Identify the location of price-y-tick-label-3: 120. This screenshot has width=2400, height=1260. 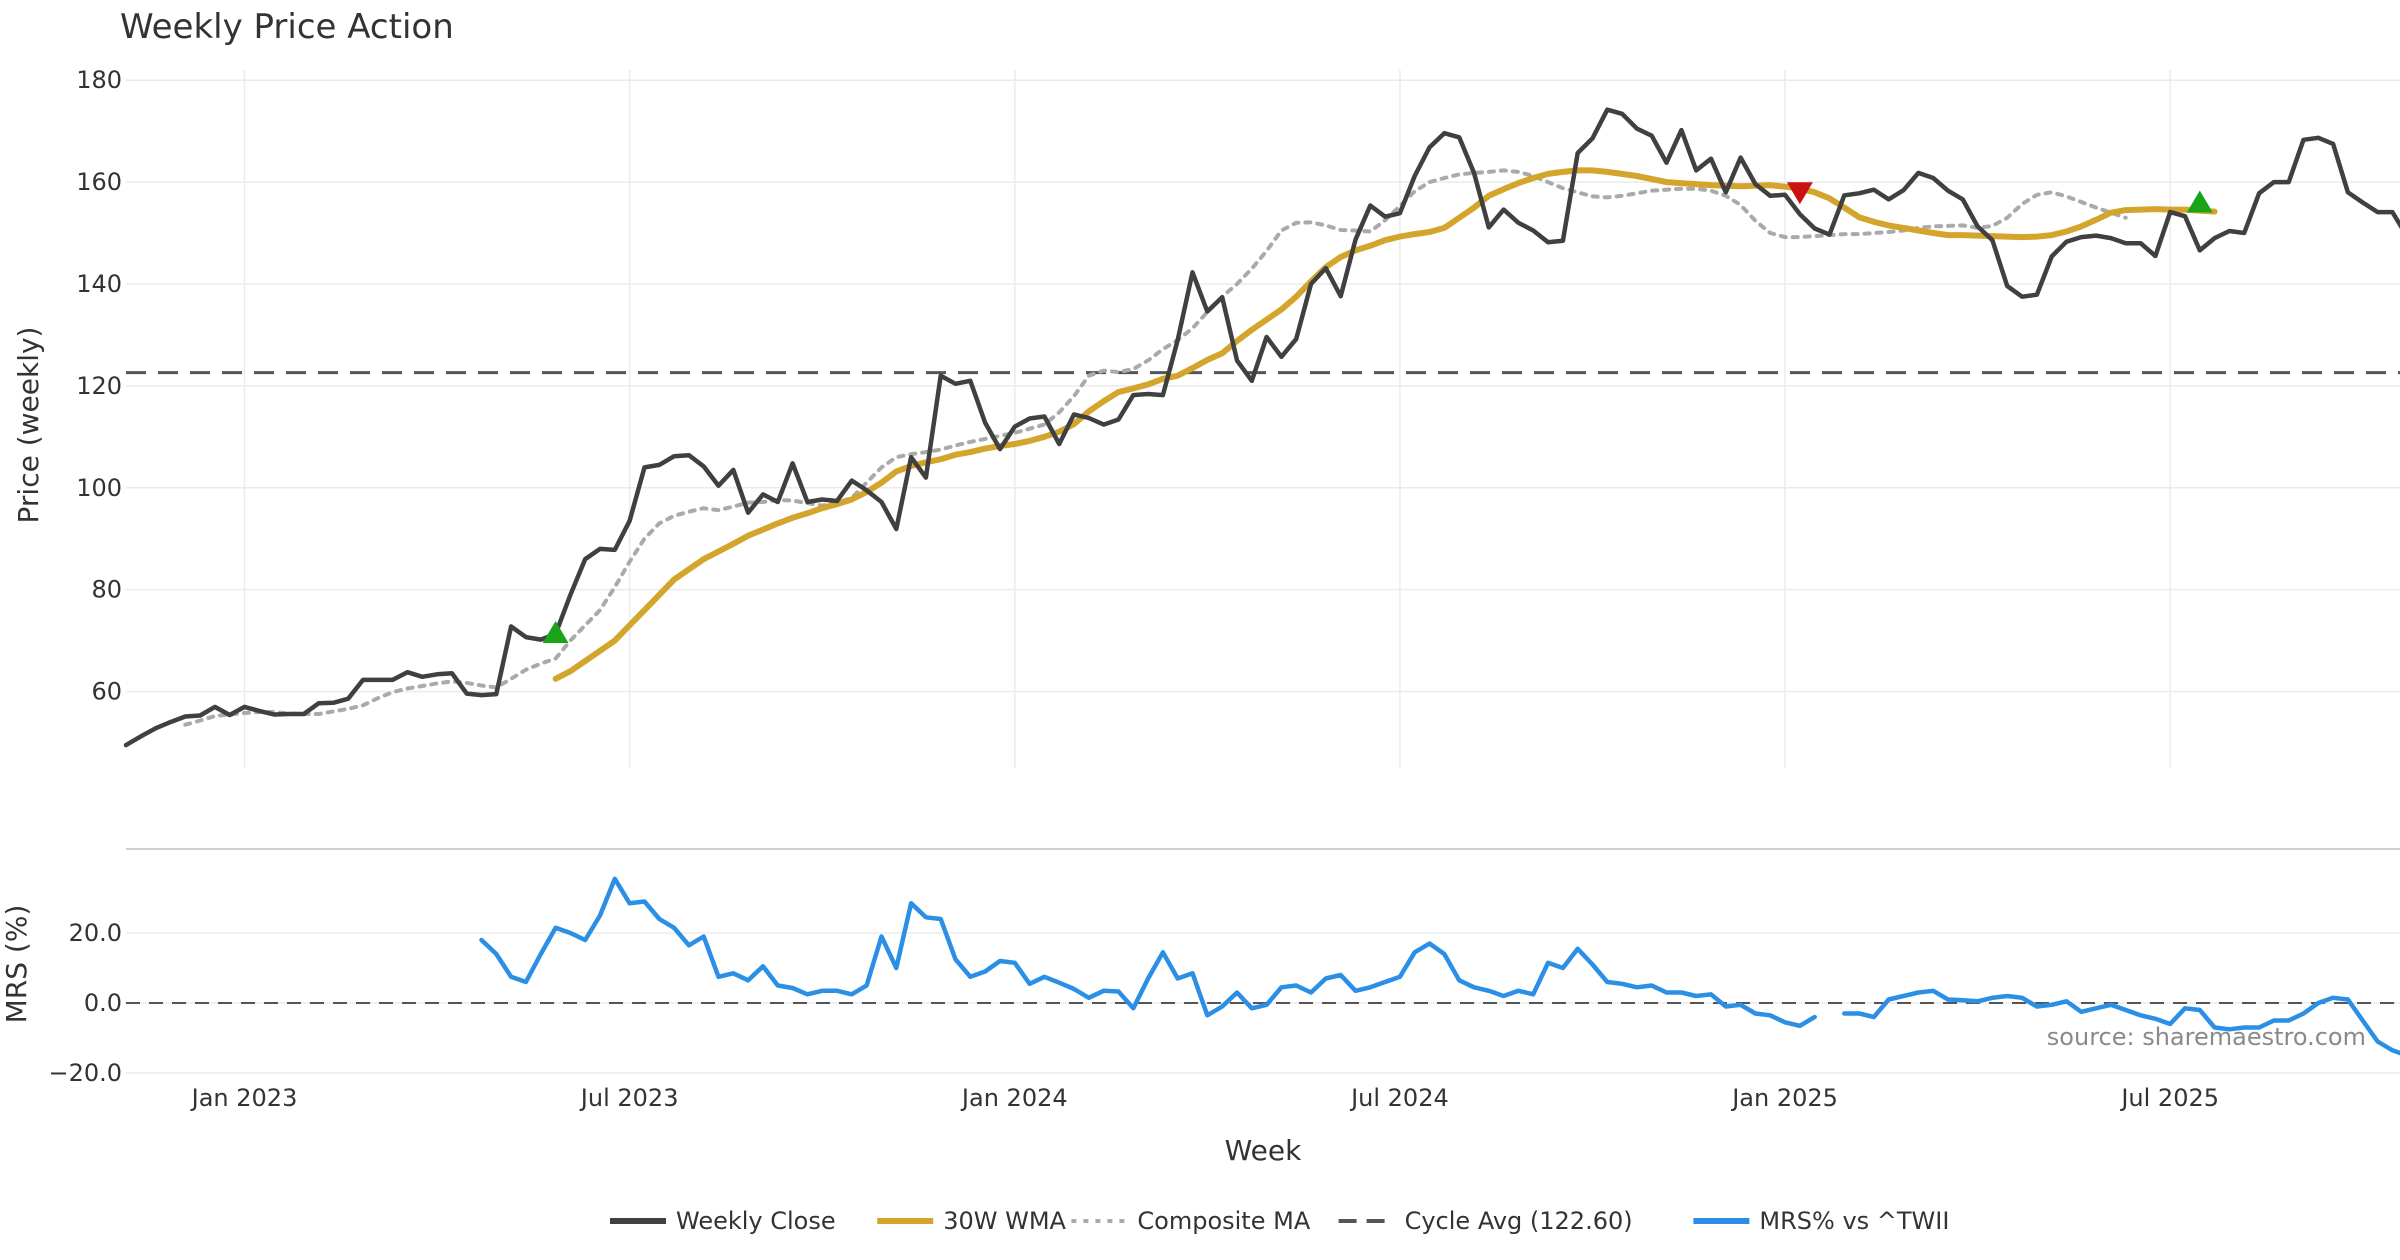
(99, 386).